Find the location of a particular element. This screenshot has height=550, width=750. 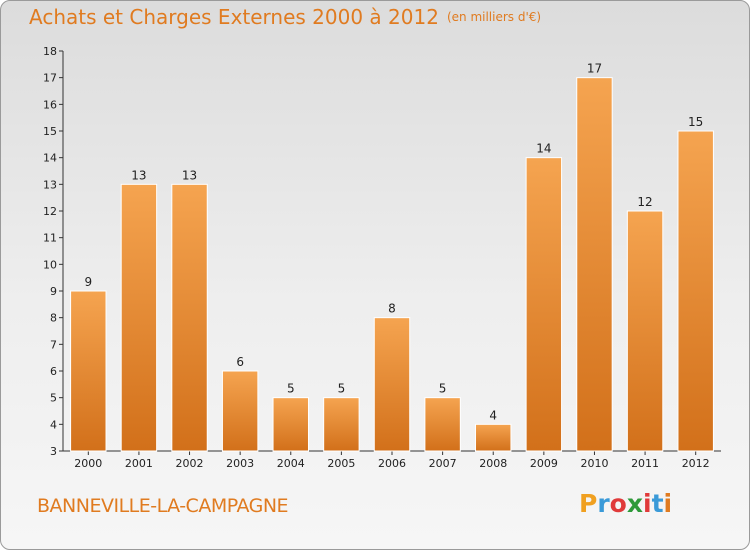

y-tick-label: 4 is located at coordinates (53, 424).